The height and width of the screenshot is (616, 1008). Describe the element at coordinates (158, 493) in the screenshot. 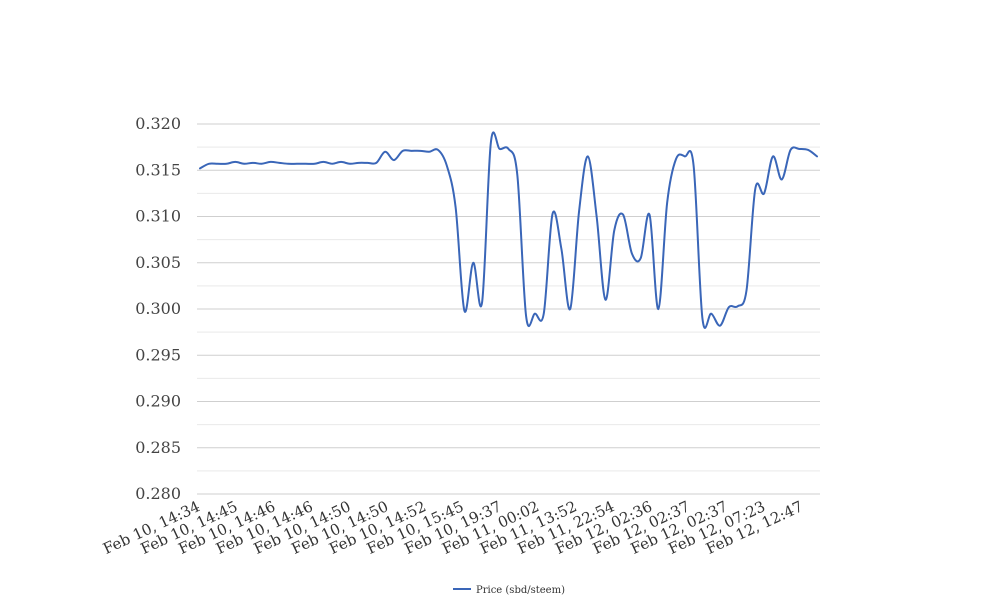

I see `y-tick-label: 0.280` at that location.